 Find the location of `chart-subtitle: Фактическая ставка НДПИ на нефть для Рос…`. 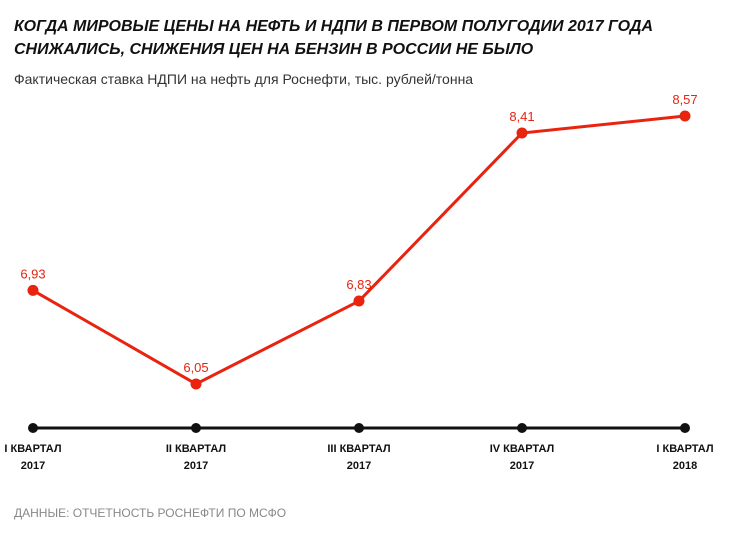

chart-subtitle: Фактическая ставка НДПИ на нефть для Рос… is located at coordinates (243, 79).